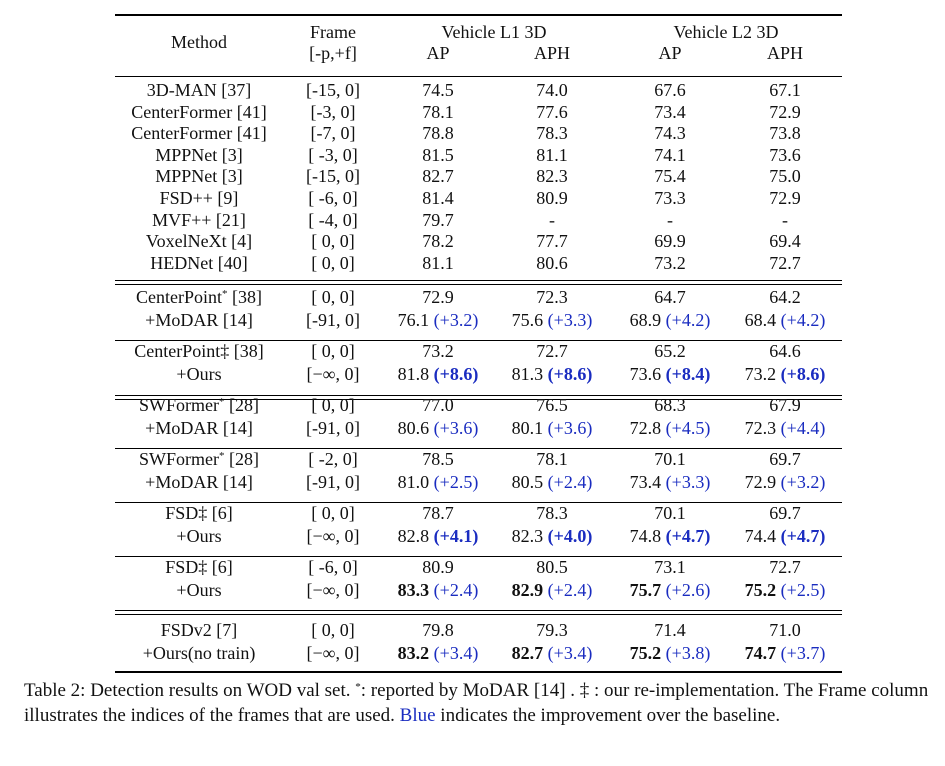 This screenshot has width=945, height=766. What do you see at coordinates (785, 374) in the screenshot?
I see `table-row-l2aph-improved: 73.2 (+8.6)` at bounding box center [785, 374].